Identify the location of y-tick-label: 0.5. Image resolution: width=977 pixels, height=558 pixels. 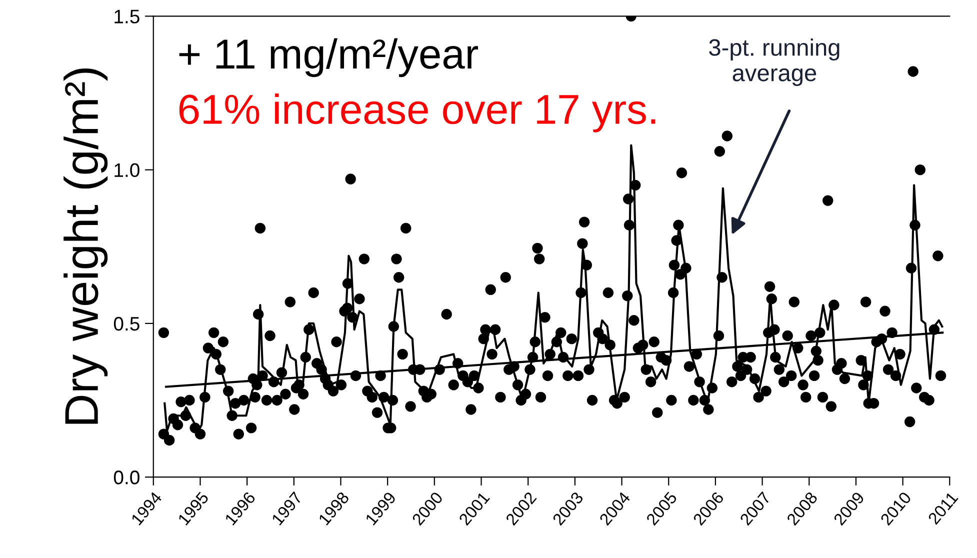
(127, 323).